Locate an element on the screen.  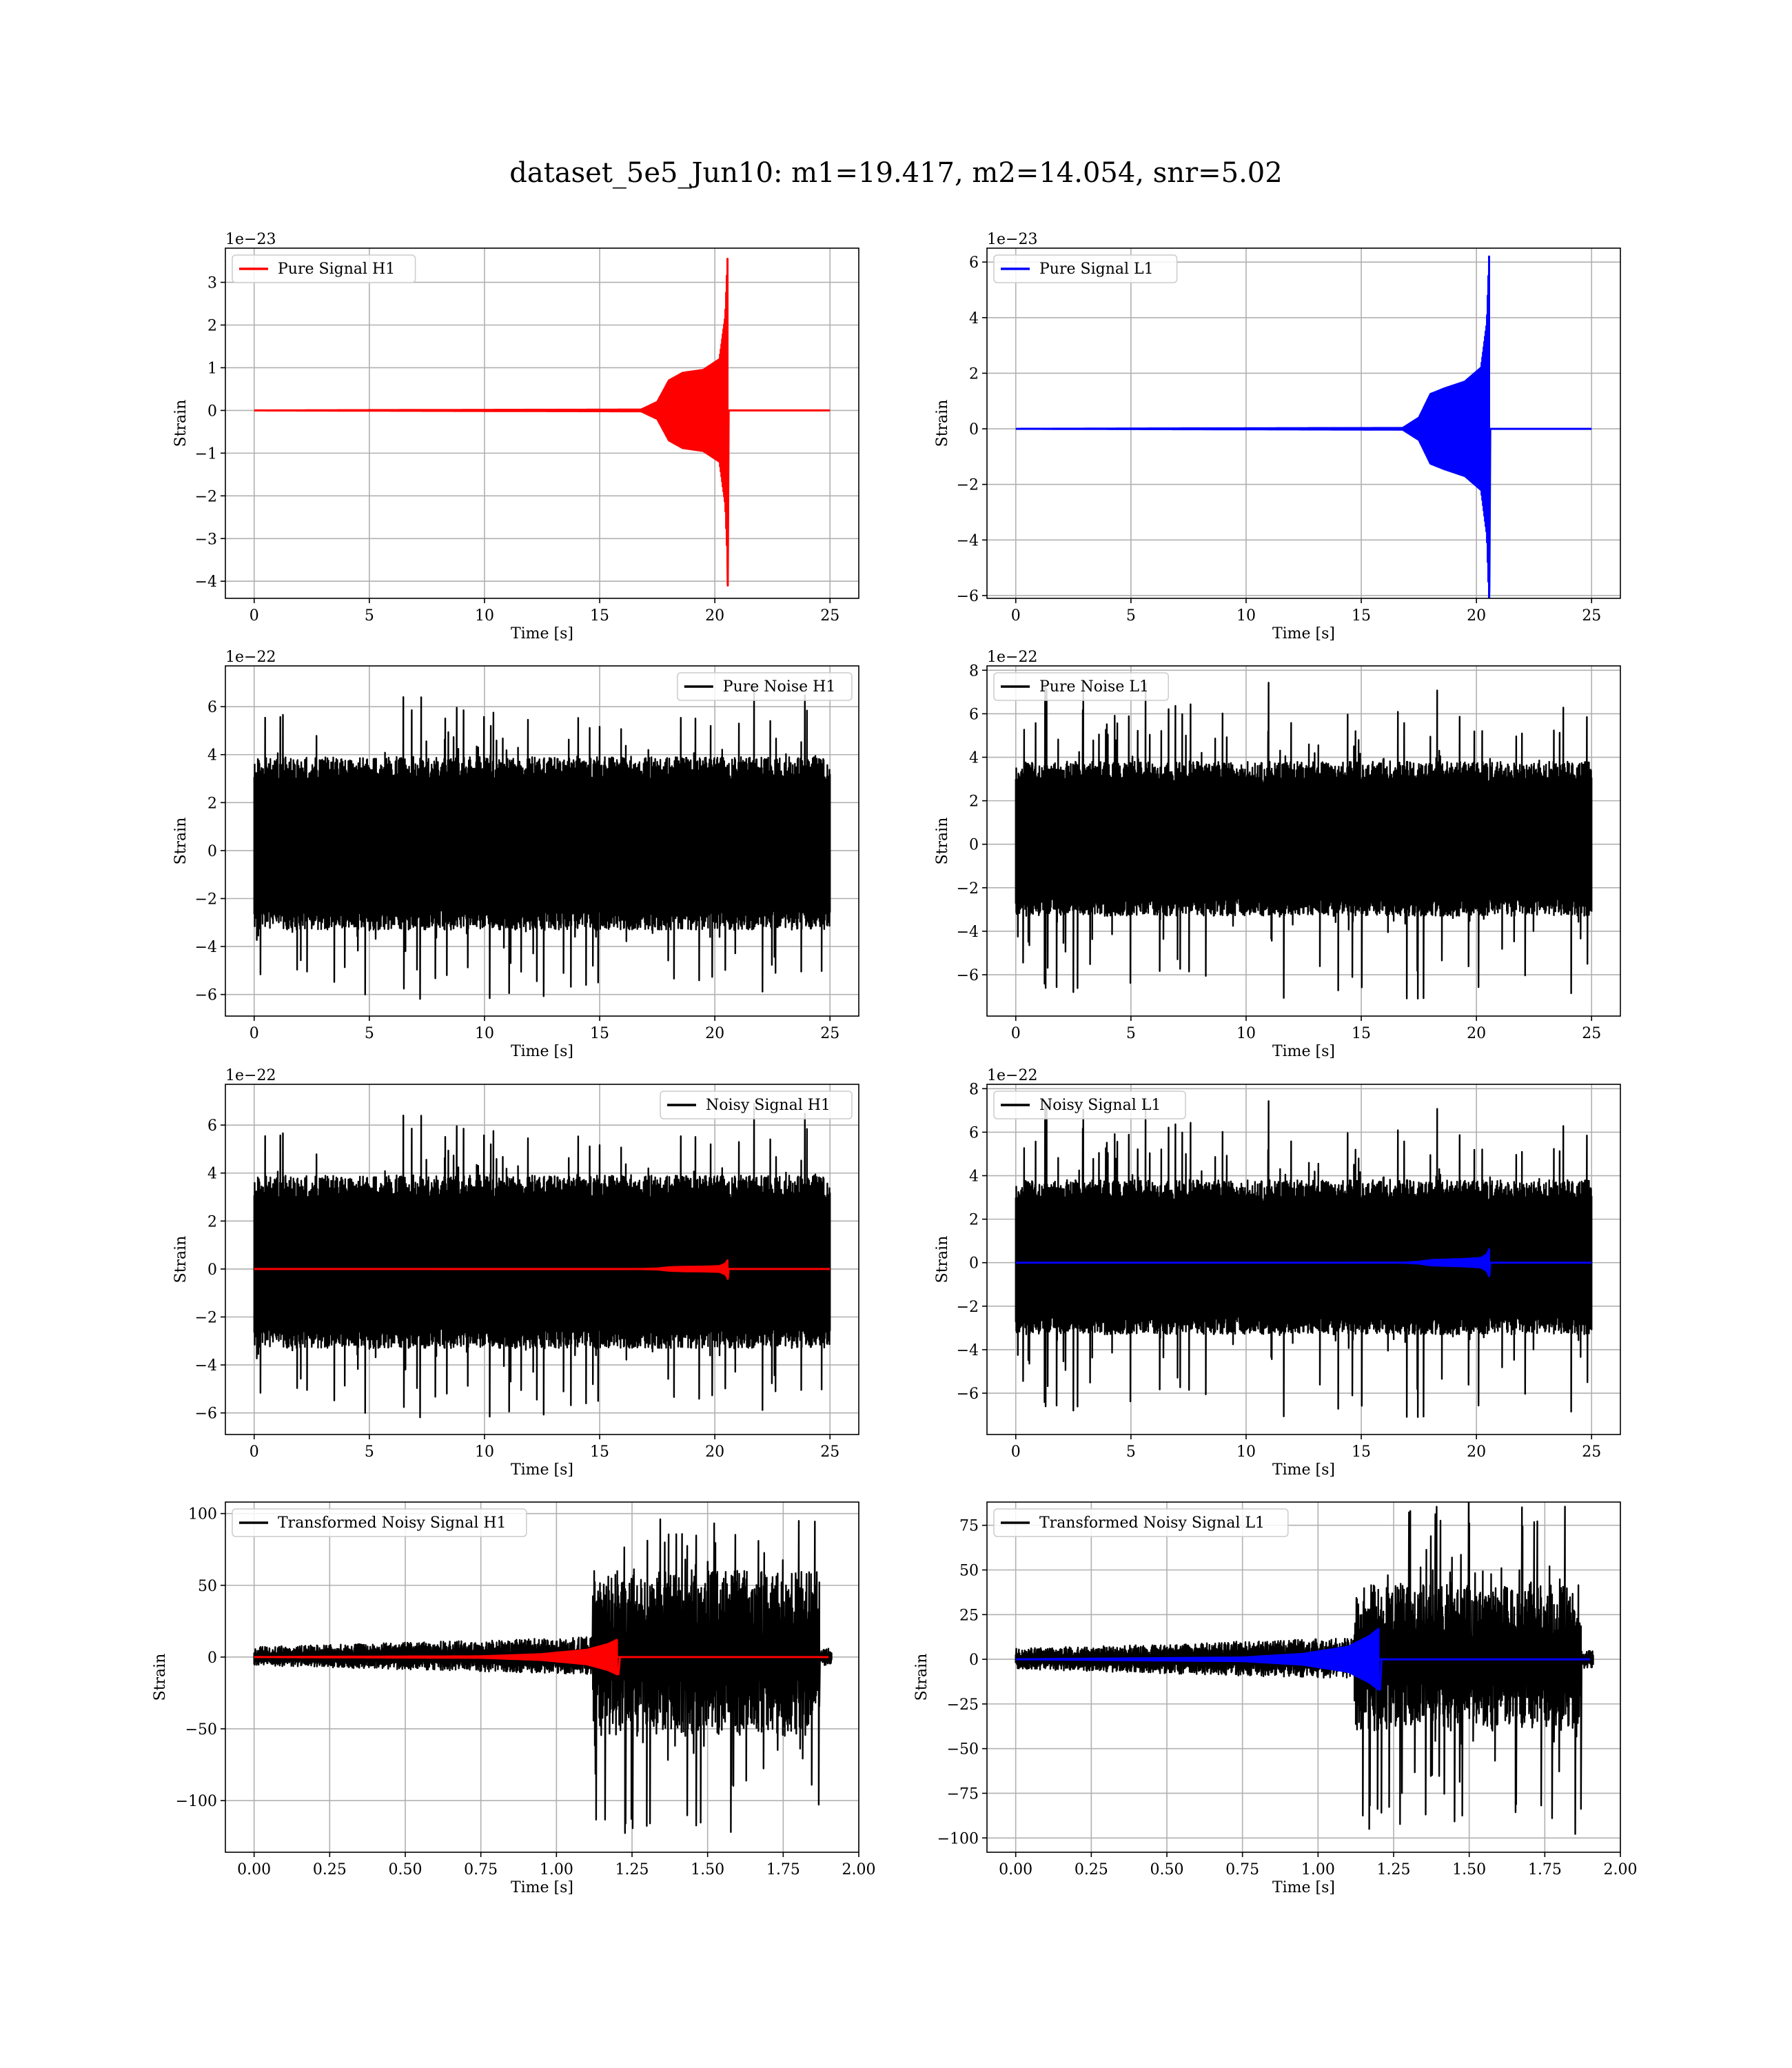
legend-label: Noisy Signal L1 is located at coordinates (1100, 1105).